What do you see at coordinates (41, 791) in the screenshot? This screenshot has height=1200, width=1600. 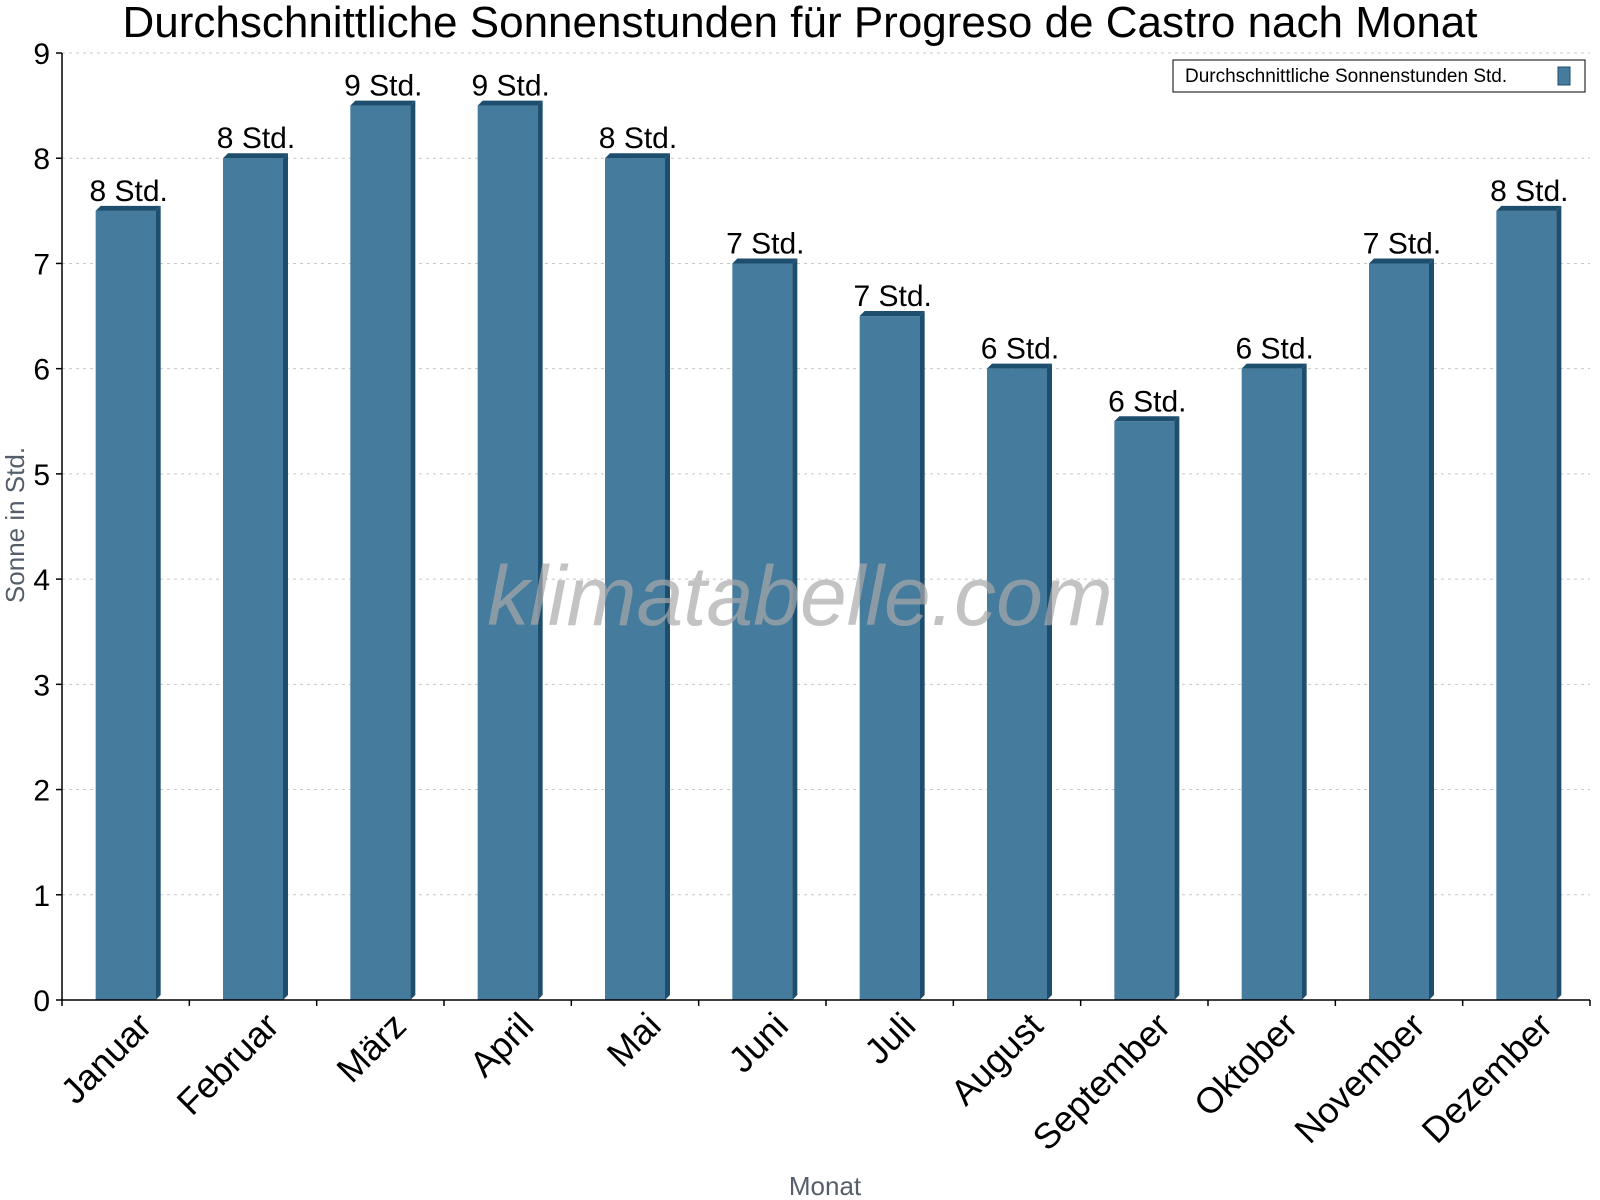 I see `y-tick-label: 2` at bounding box center [41, 791].